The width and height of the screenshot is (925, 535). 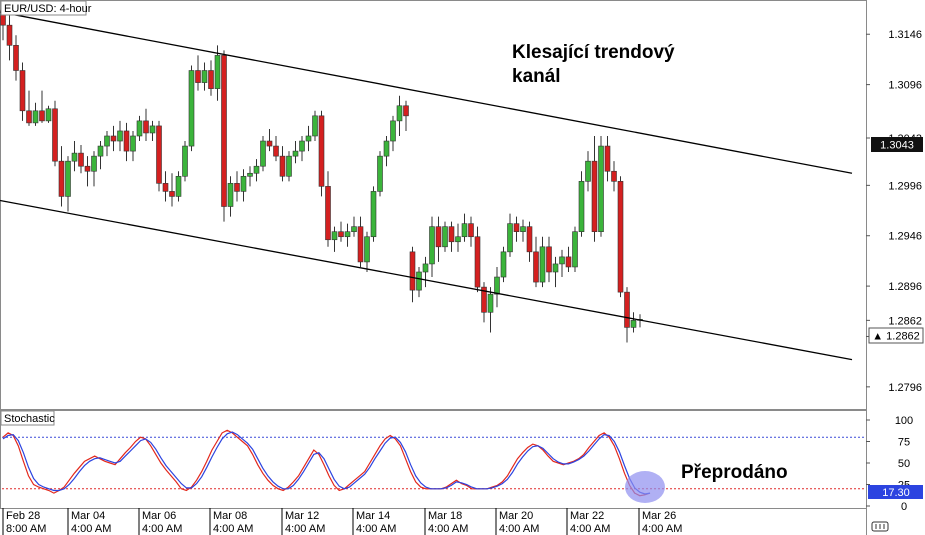 What do you see at coordinates (734, 472) in the screenshot?
I see `oversold-annotation: Přeprodáno` at bounding box center [734, 472].